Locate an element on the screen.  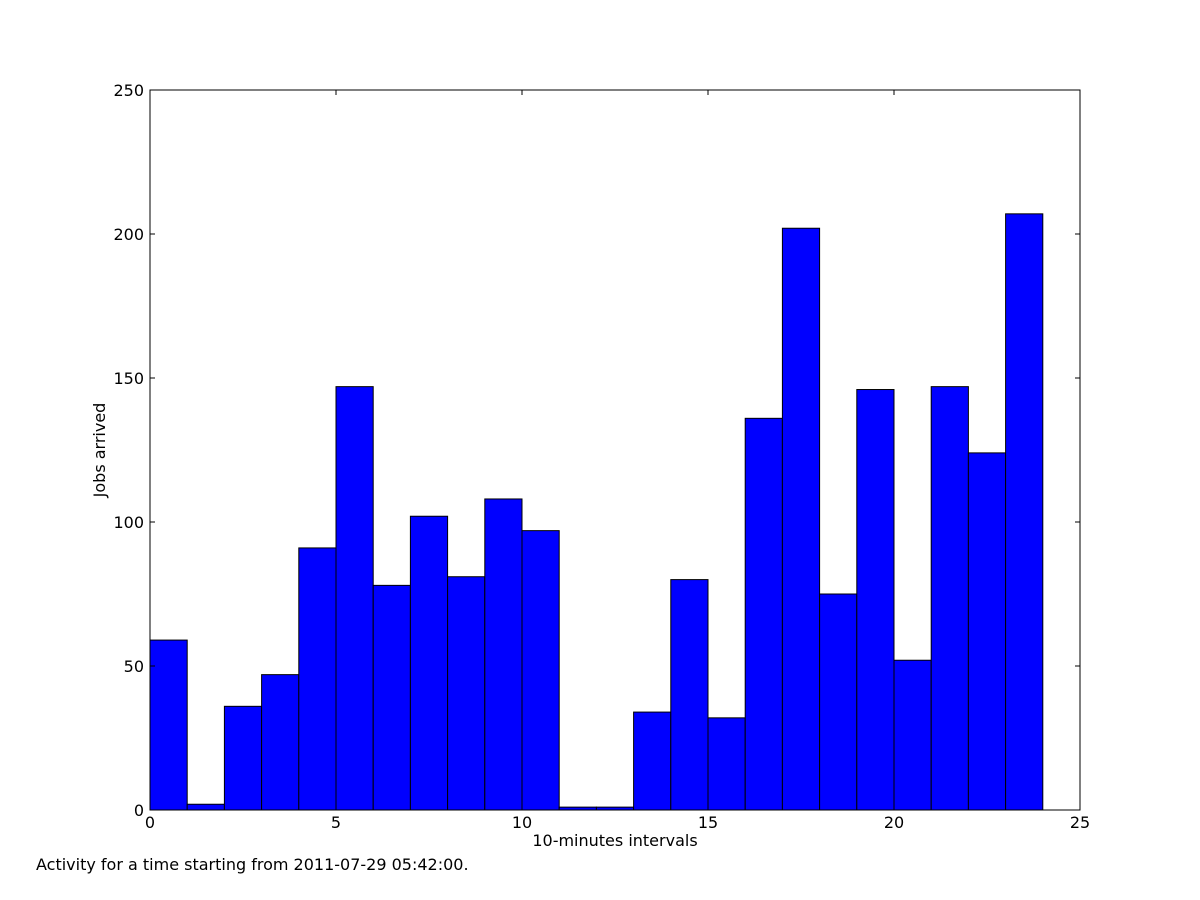
x-tick-label: 5 is located at coordinates (336, 822).